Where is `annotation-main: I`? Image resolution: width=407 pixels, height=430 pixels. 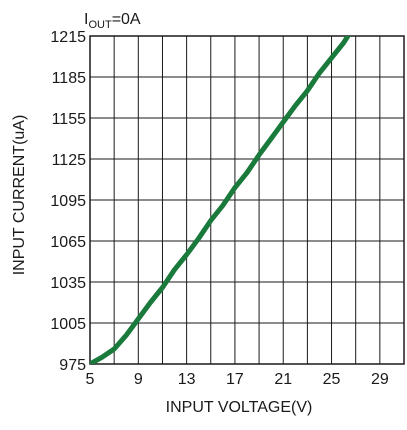 annotation-main: I is located at coordinates (86, 19).